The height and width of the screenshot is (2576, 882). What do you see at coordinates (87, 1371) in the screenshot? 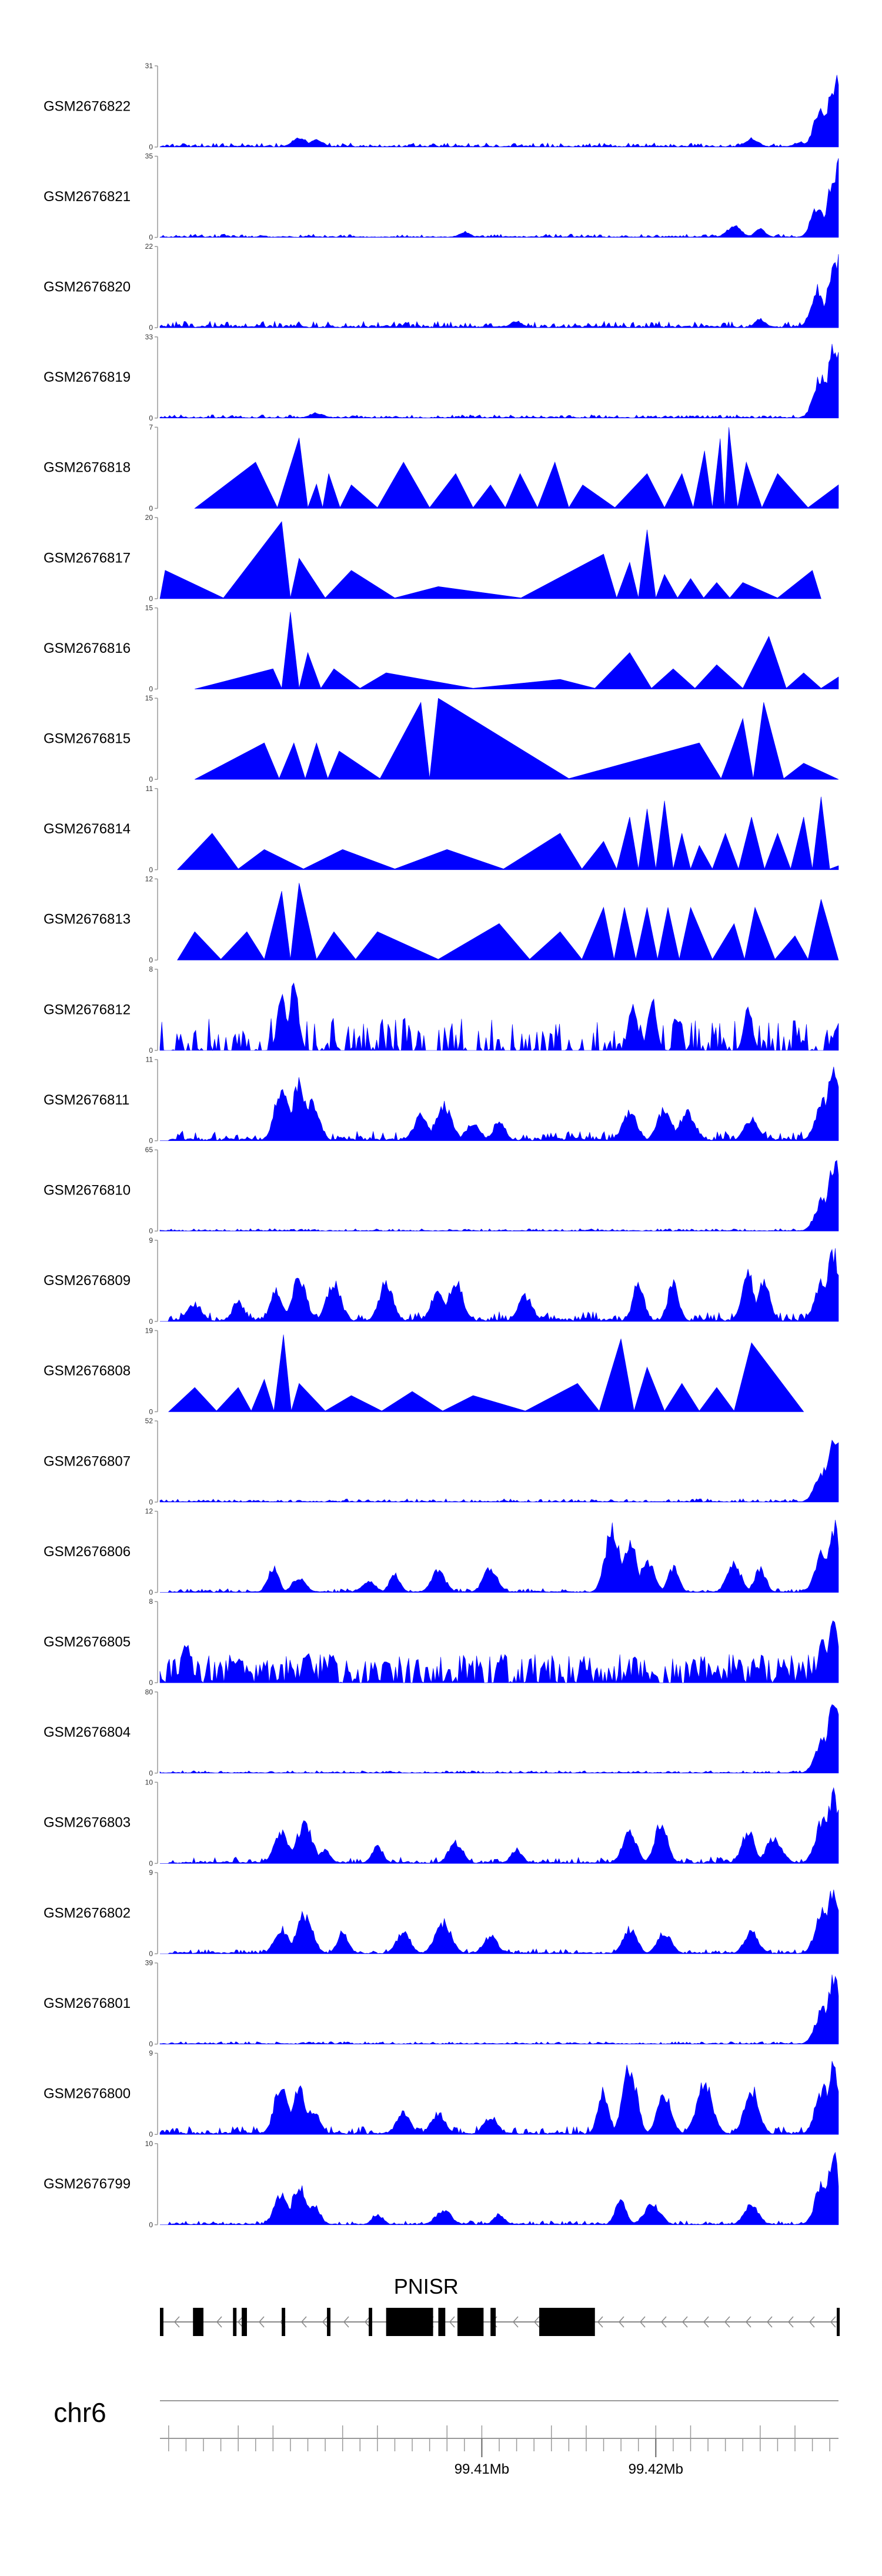
I see `track-label: GSM2676808` at bounding box center [87, 1371].